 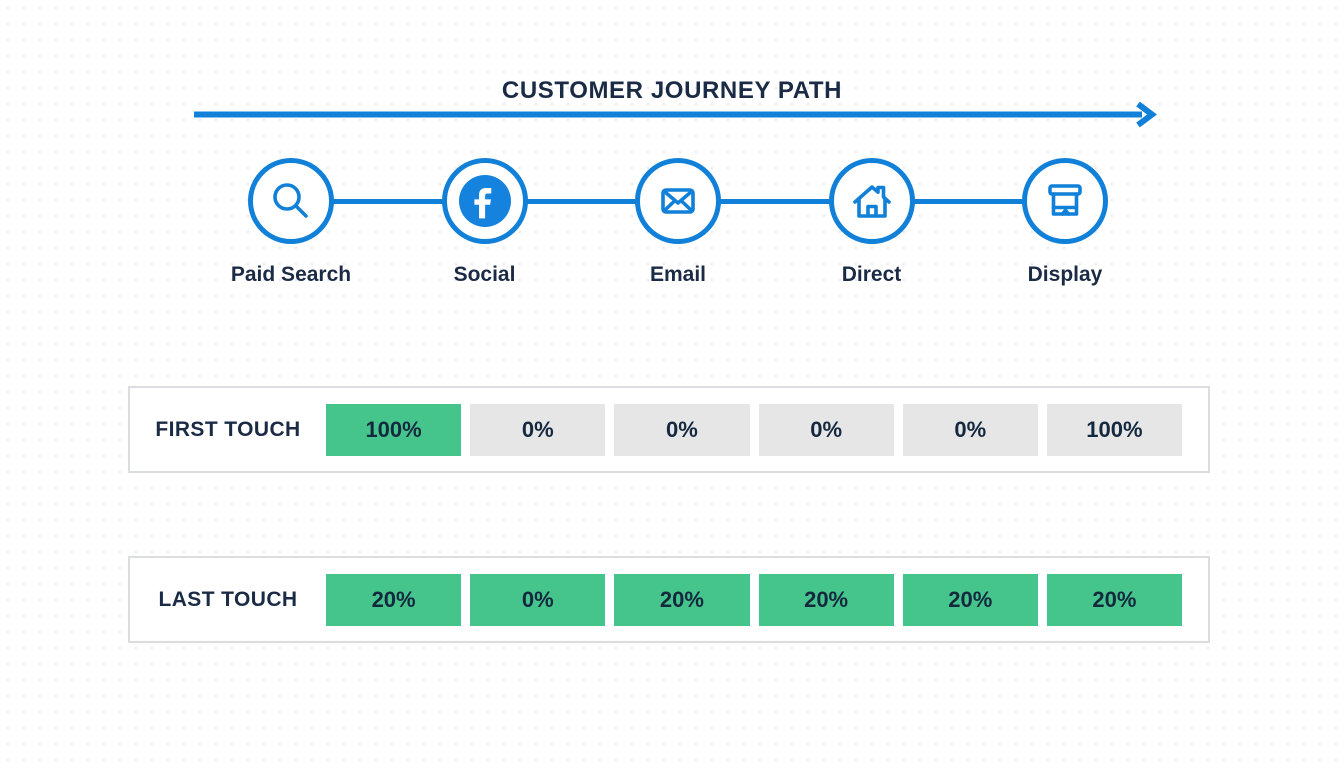 I want to click on journey-node-email: Email, so click(x=678, y=222).